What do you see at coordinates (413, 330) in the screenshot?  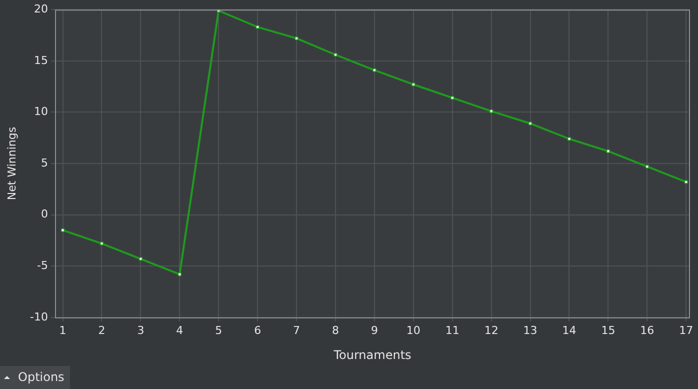 I see `x-tick-label: 10` at bounding box center [413, 330].